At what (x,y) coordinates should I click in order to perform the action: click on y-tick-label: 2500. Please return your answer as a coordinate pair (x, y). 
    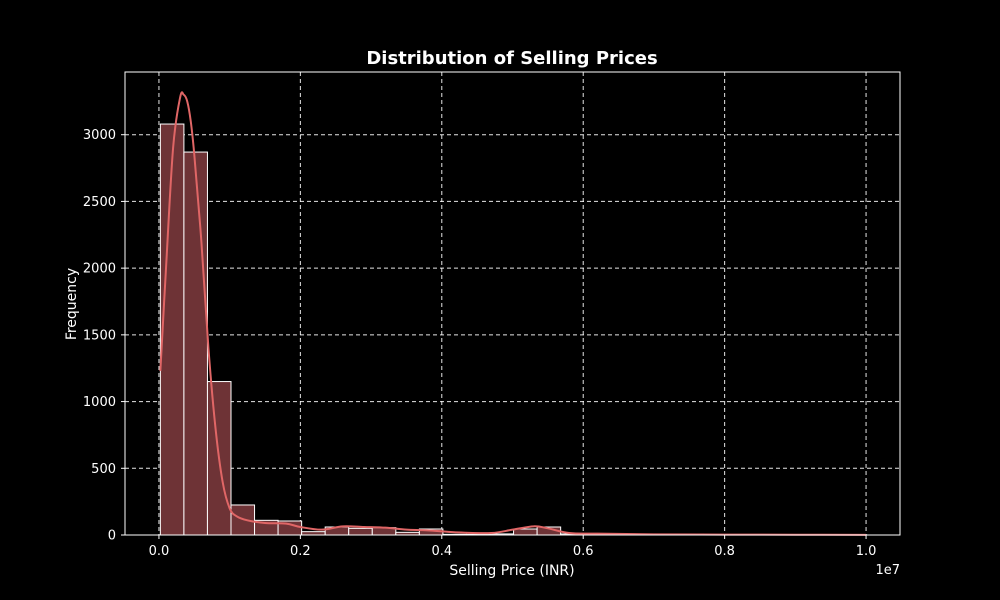
    Looking at the image, I should click on (99, 202).